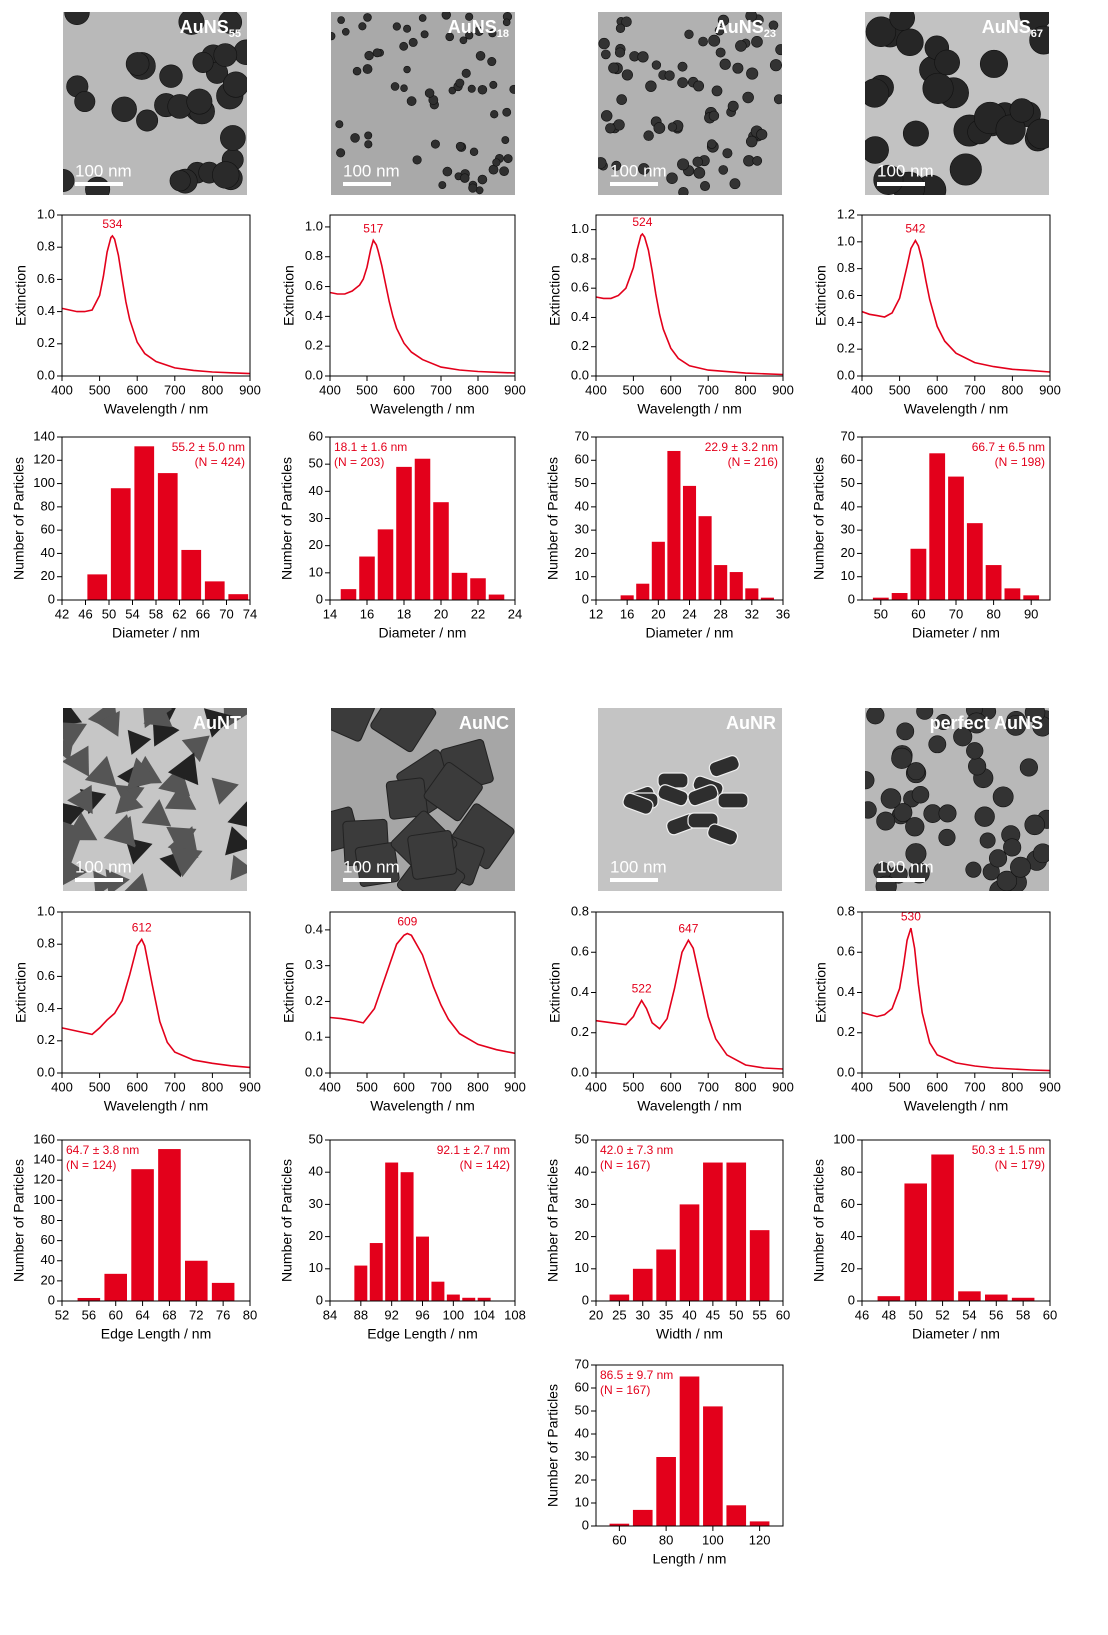  Describe the element at coordinates (1023, 1314) in the screenshot. I see `x-tick-label: 58` at that location.